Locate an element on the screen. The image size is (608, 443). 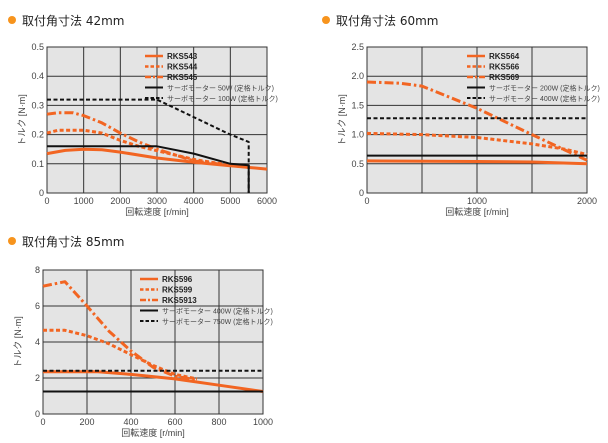
y-tick-label: 0.3 is located at coordinates (37, 105).